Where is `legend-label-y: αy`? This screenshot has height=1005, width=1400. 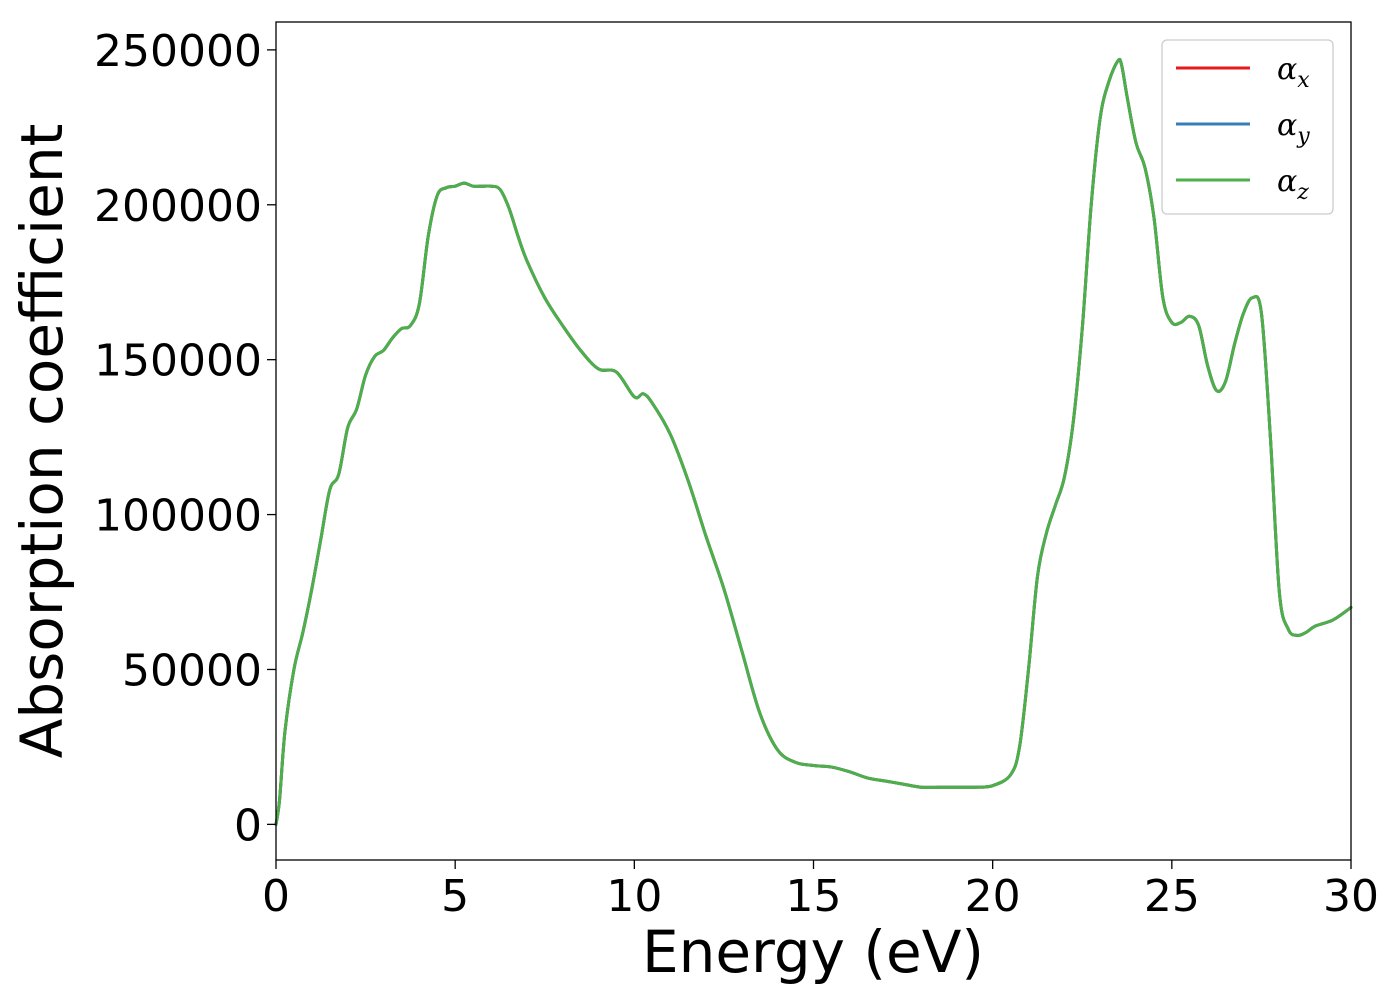
legend-label-y: αy is located at coordinates (1293, 128).